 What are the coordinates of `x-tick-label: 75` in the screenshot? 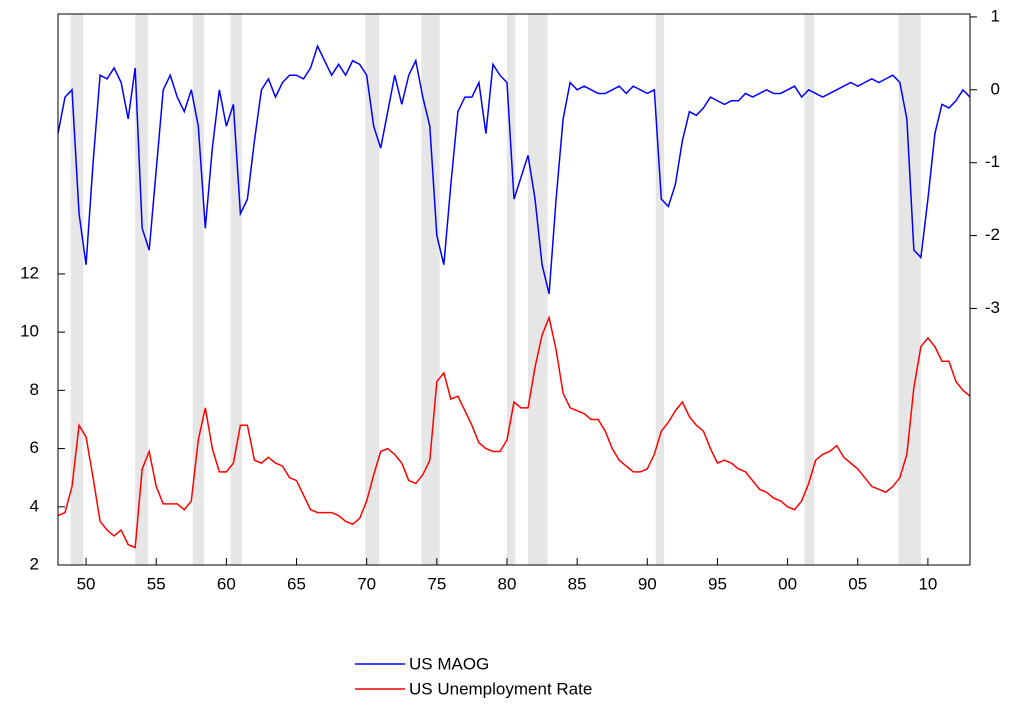 It's located at (436, 583).